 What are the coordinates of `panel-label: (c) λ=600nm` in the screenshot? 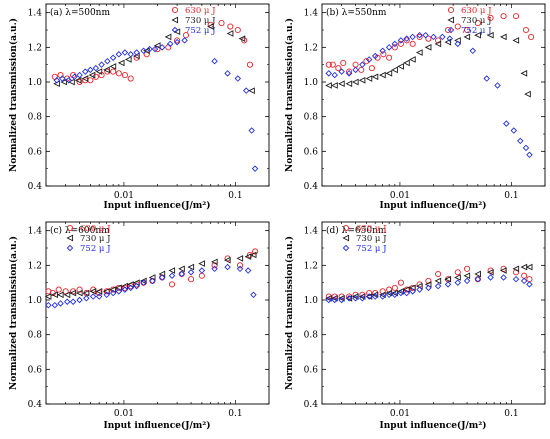 It's located at (80, 230).